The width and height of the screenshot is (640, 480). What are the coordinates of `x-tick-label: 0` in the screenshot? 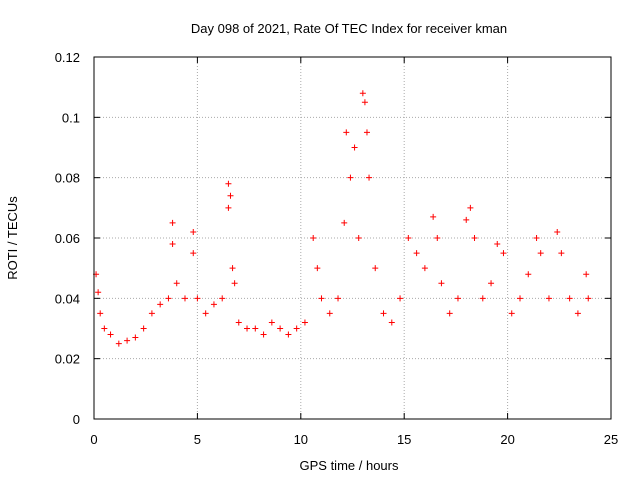 It's located at (93, 439).